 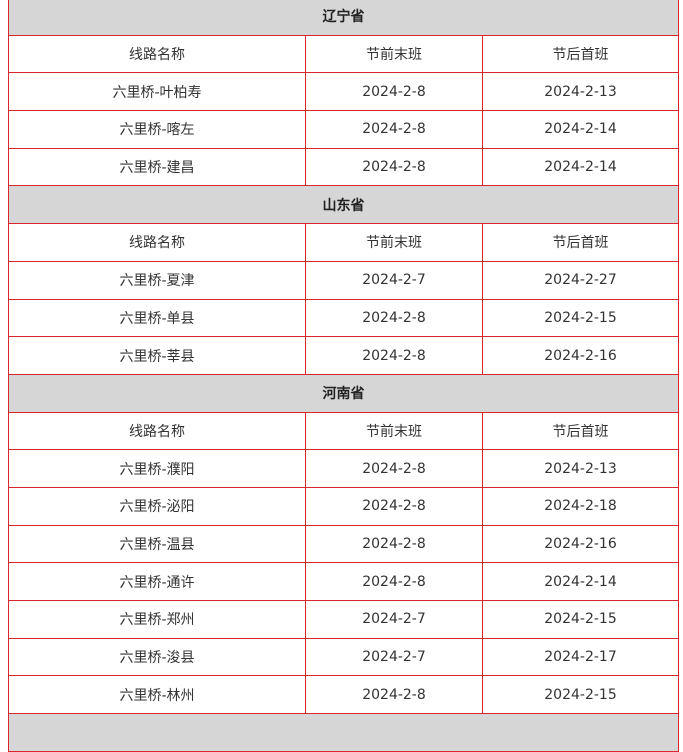 I want to click on table-row: 六里桥-林州 2024-2-8 2024-2-15, so click(x=344, y=695).